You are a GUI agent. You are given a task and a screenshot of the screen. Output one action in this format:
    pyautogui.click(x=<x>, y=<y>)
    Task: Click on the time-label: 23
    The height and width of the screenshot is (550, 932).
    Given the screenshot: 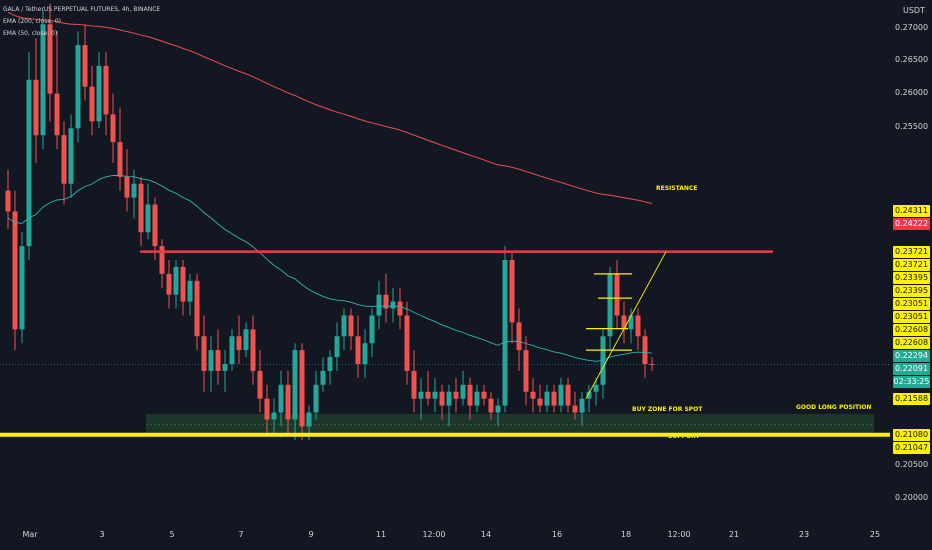 What is the action you would take?
    pyautogui.click(x=804, y=534)
    